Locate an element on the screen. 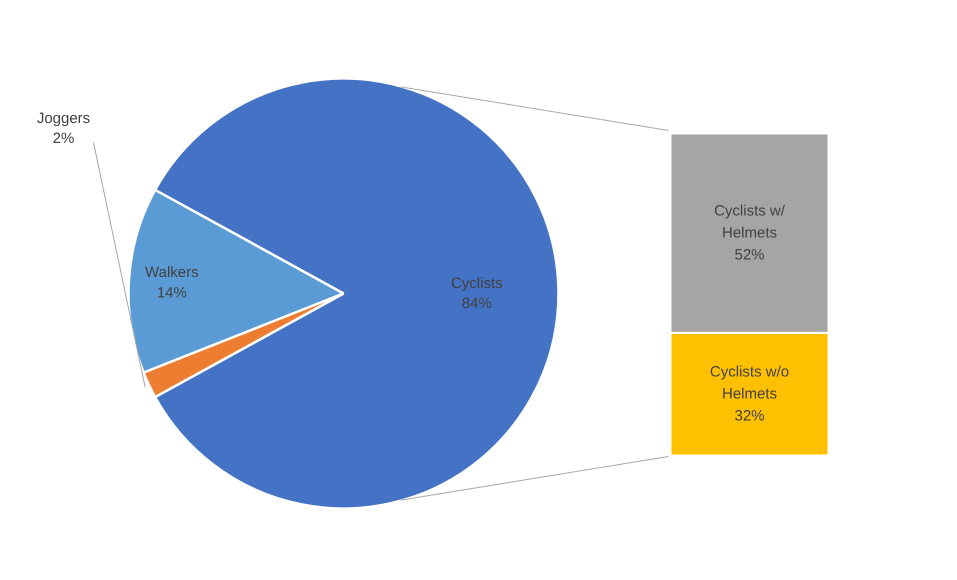 The width and height of the screenshot is (957, 580). slice-label: Cyclists is located at coordinates (476, 283).